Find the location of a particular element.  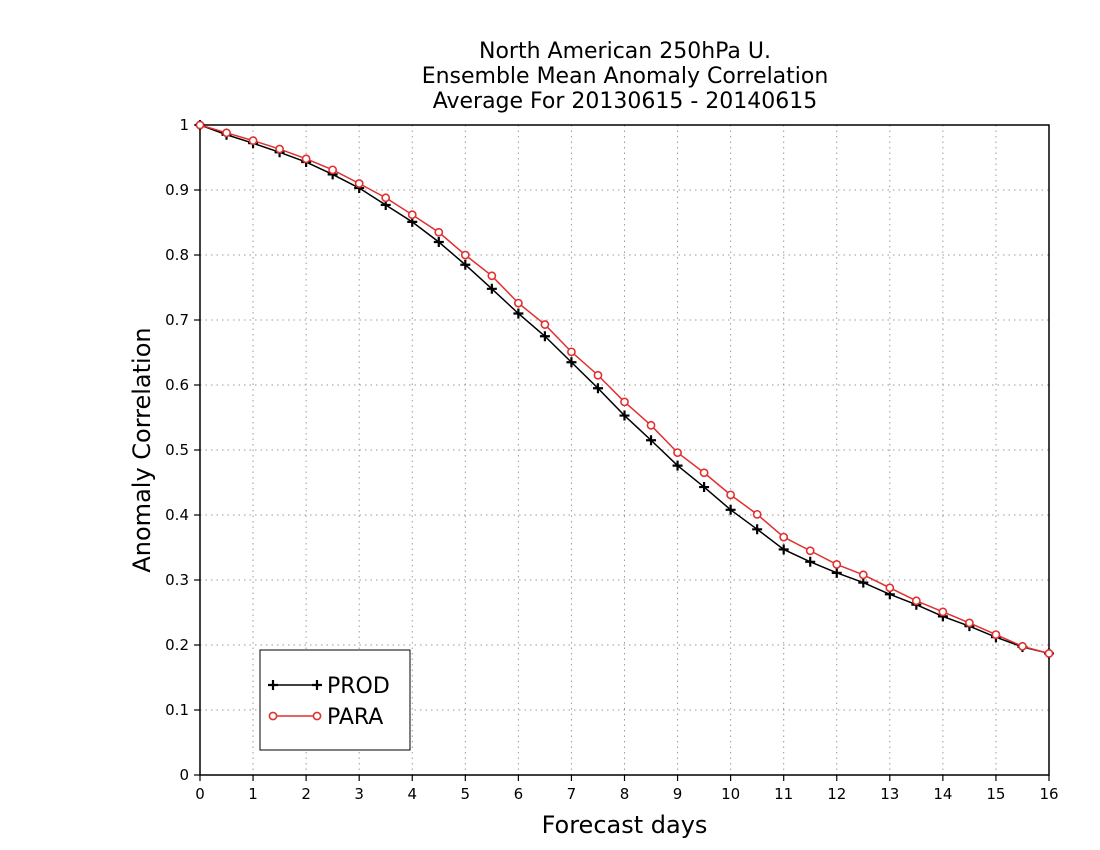

x-tick-label: 11 is located at coordinates (783, 794).